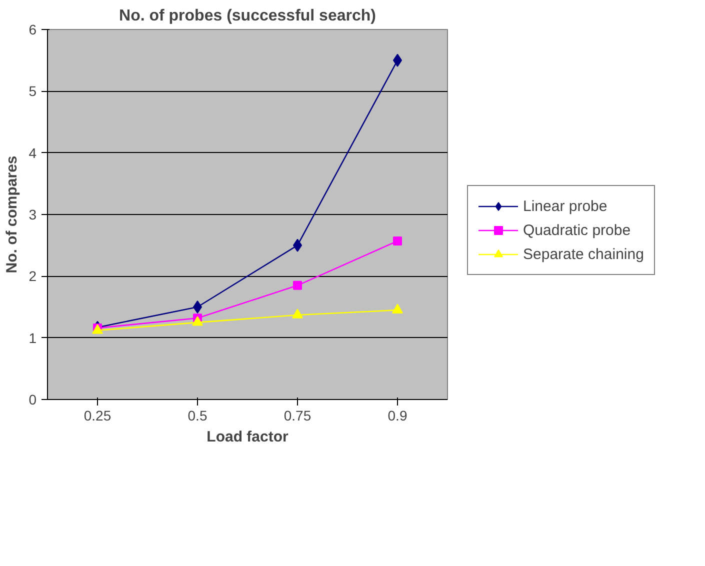 Image resolution: width=705 pixels, height=566 pixels. I want to click on y-tick-label: 6, so click(32, 30).